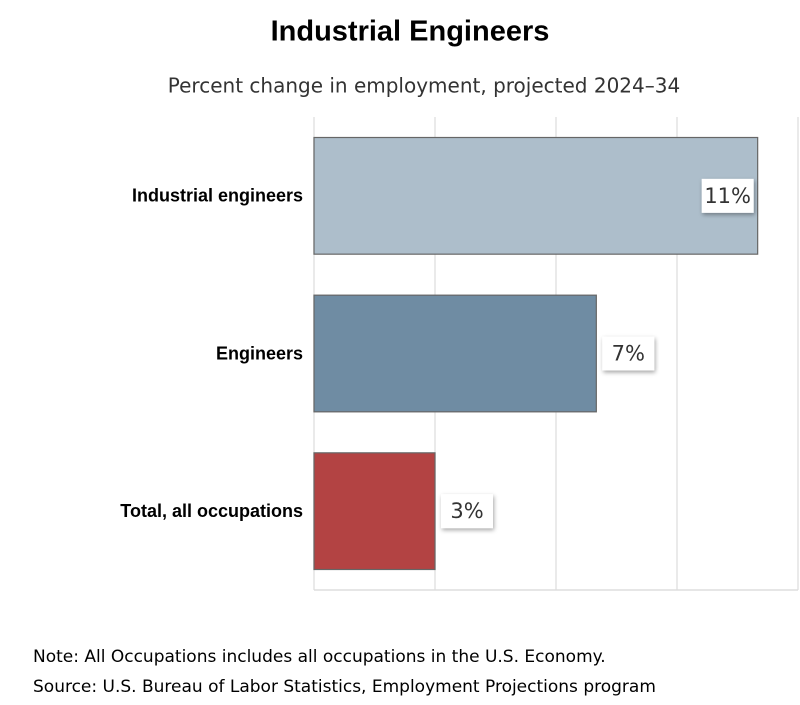 This screenshot has width=800, height=705. I want to click on y-tick-label: Engineers, so click(259, 353).